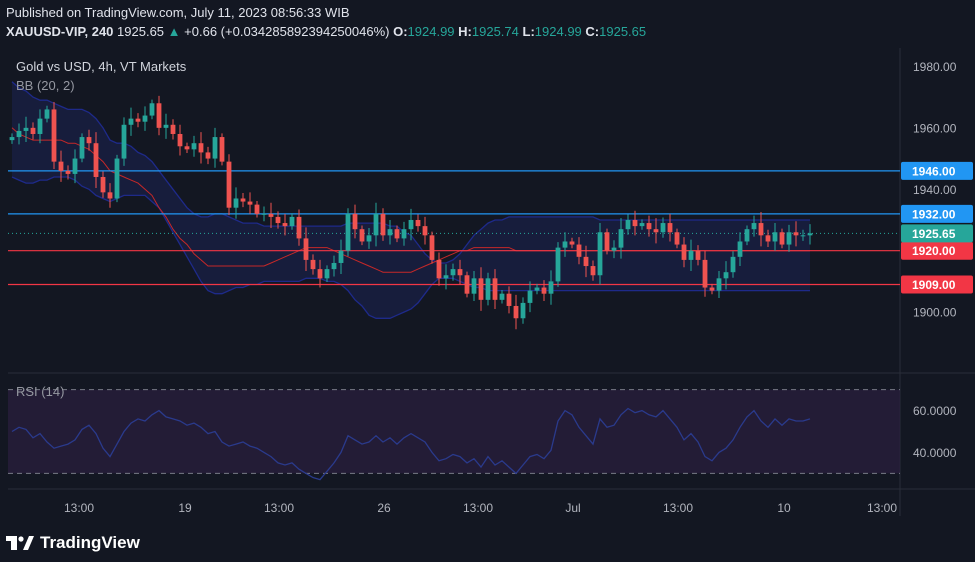 The width and height of the screenshot is (975, 562). I want to click on bb-legend: BB (20, 2), so click(45, 85).